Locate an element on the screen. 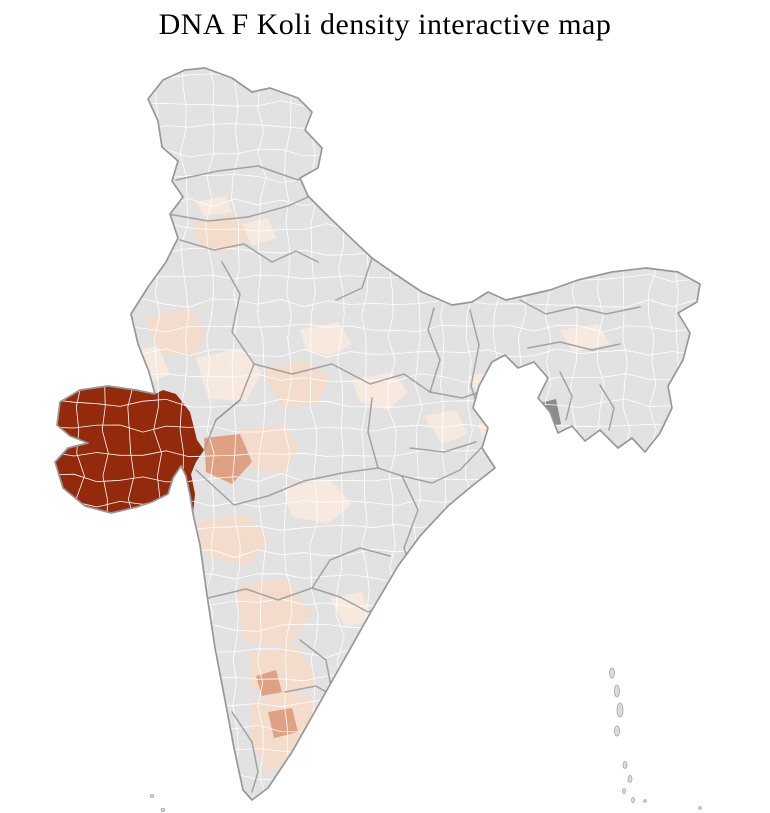  lakshadweep-islands is located at coordinates (425, 803).